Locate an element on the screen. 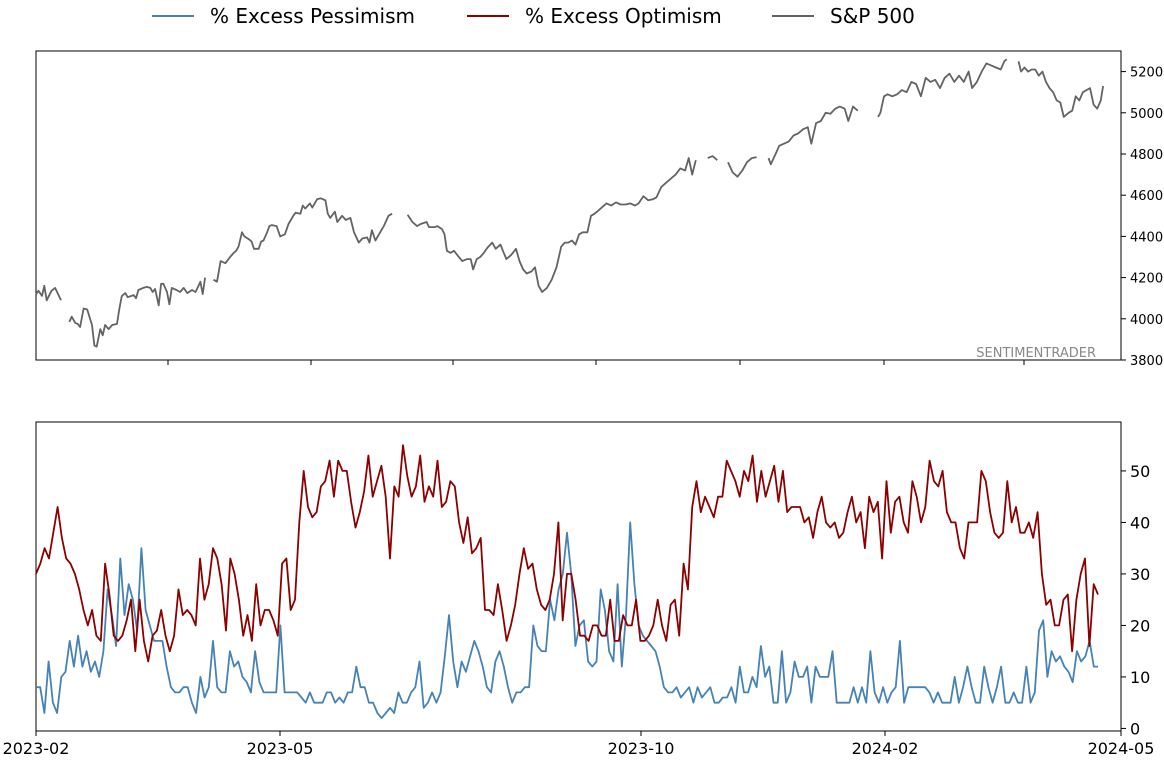  x-tick-label: 2023-02 is located at coordinates (36, 748).